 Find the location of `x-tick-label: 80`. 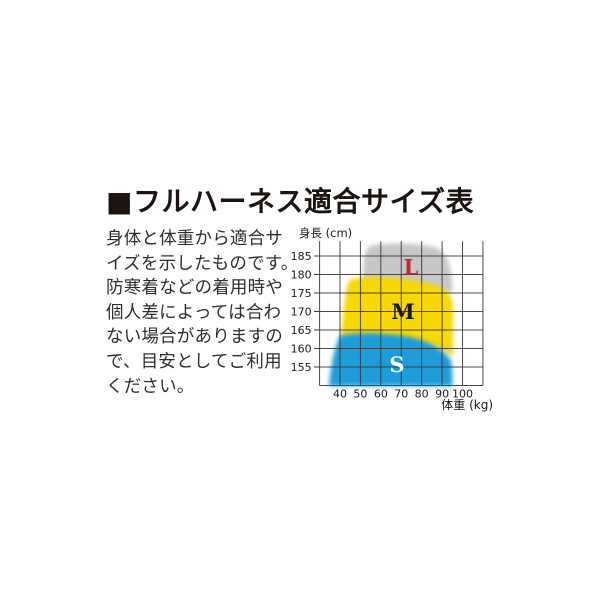

x-tick-label: 80 is located at coordinates (422, 394).